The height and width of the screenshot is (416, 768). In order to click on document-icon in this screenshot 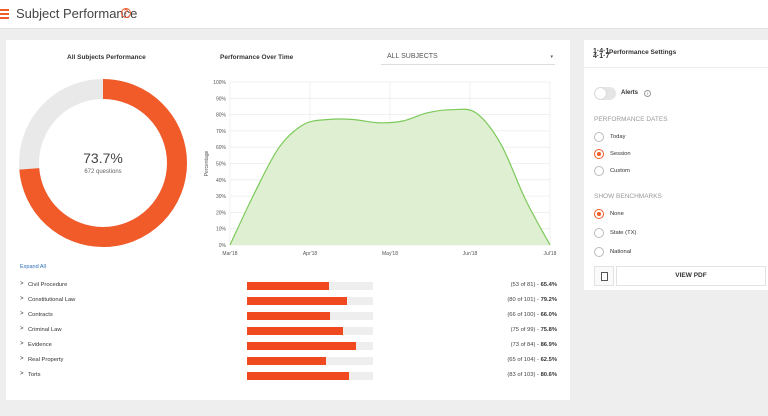, I will do `click(604, 276)`.